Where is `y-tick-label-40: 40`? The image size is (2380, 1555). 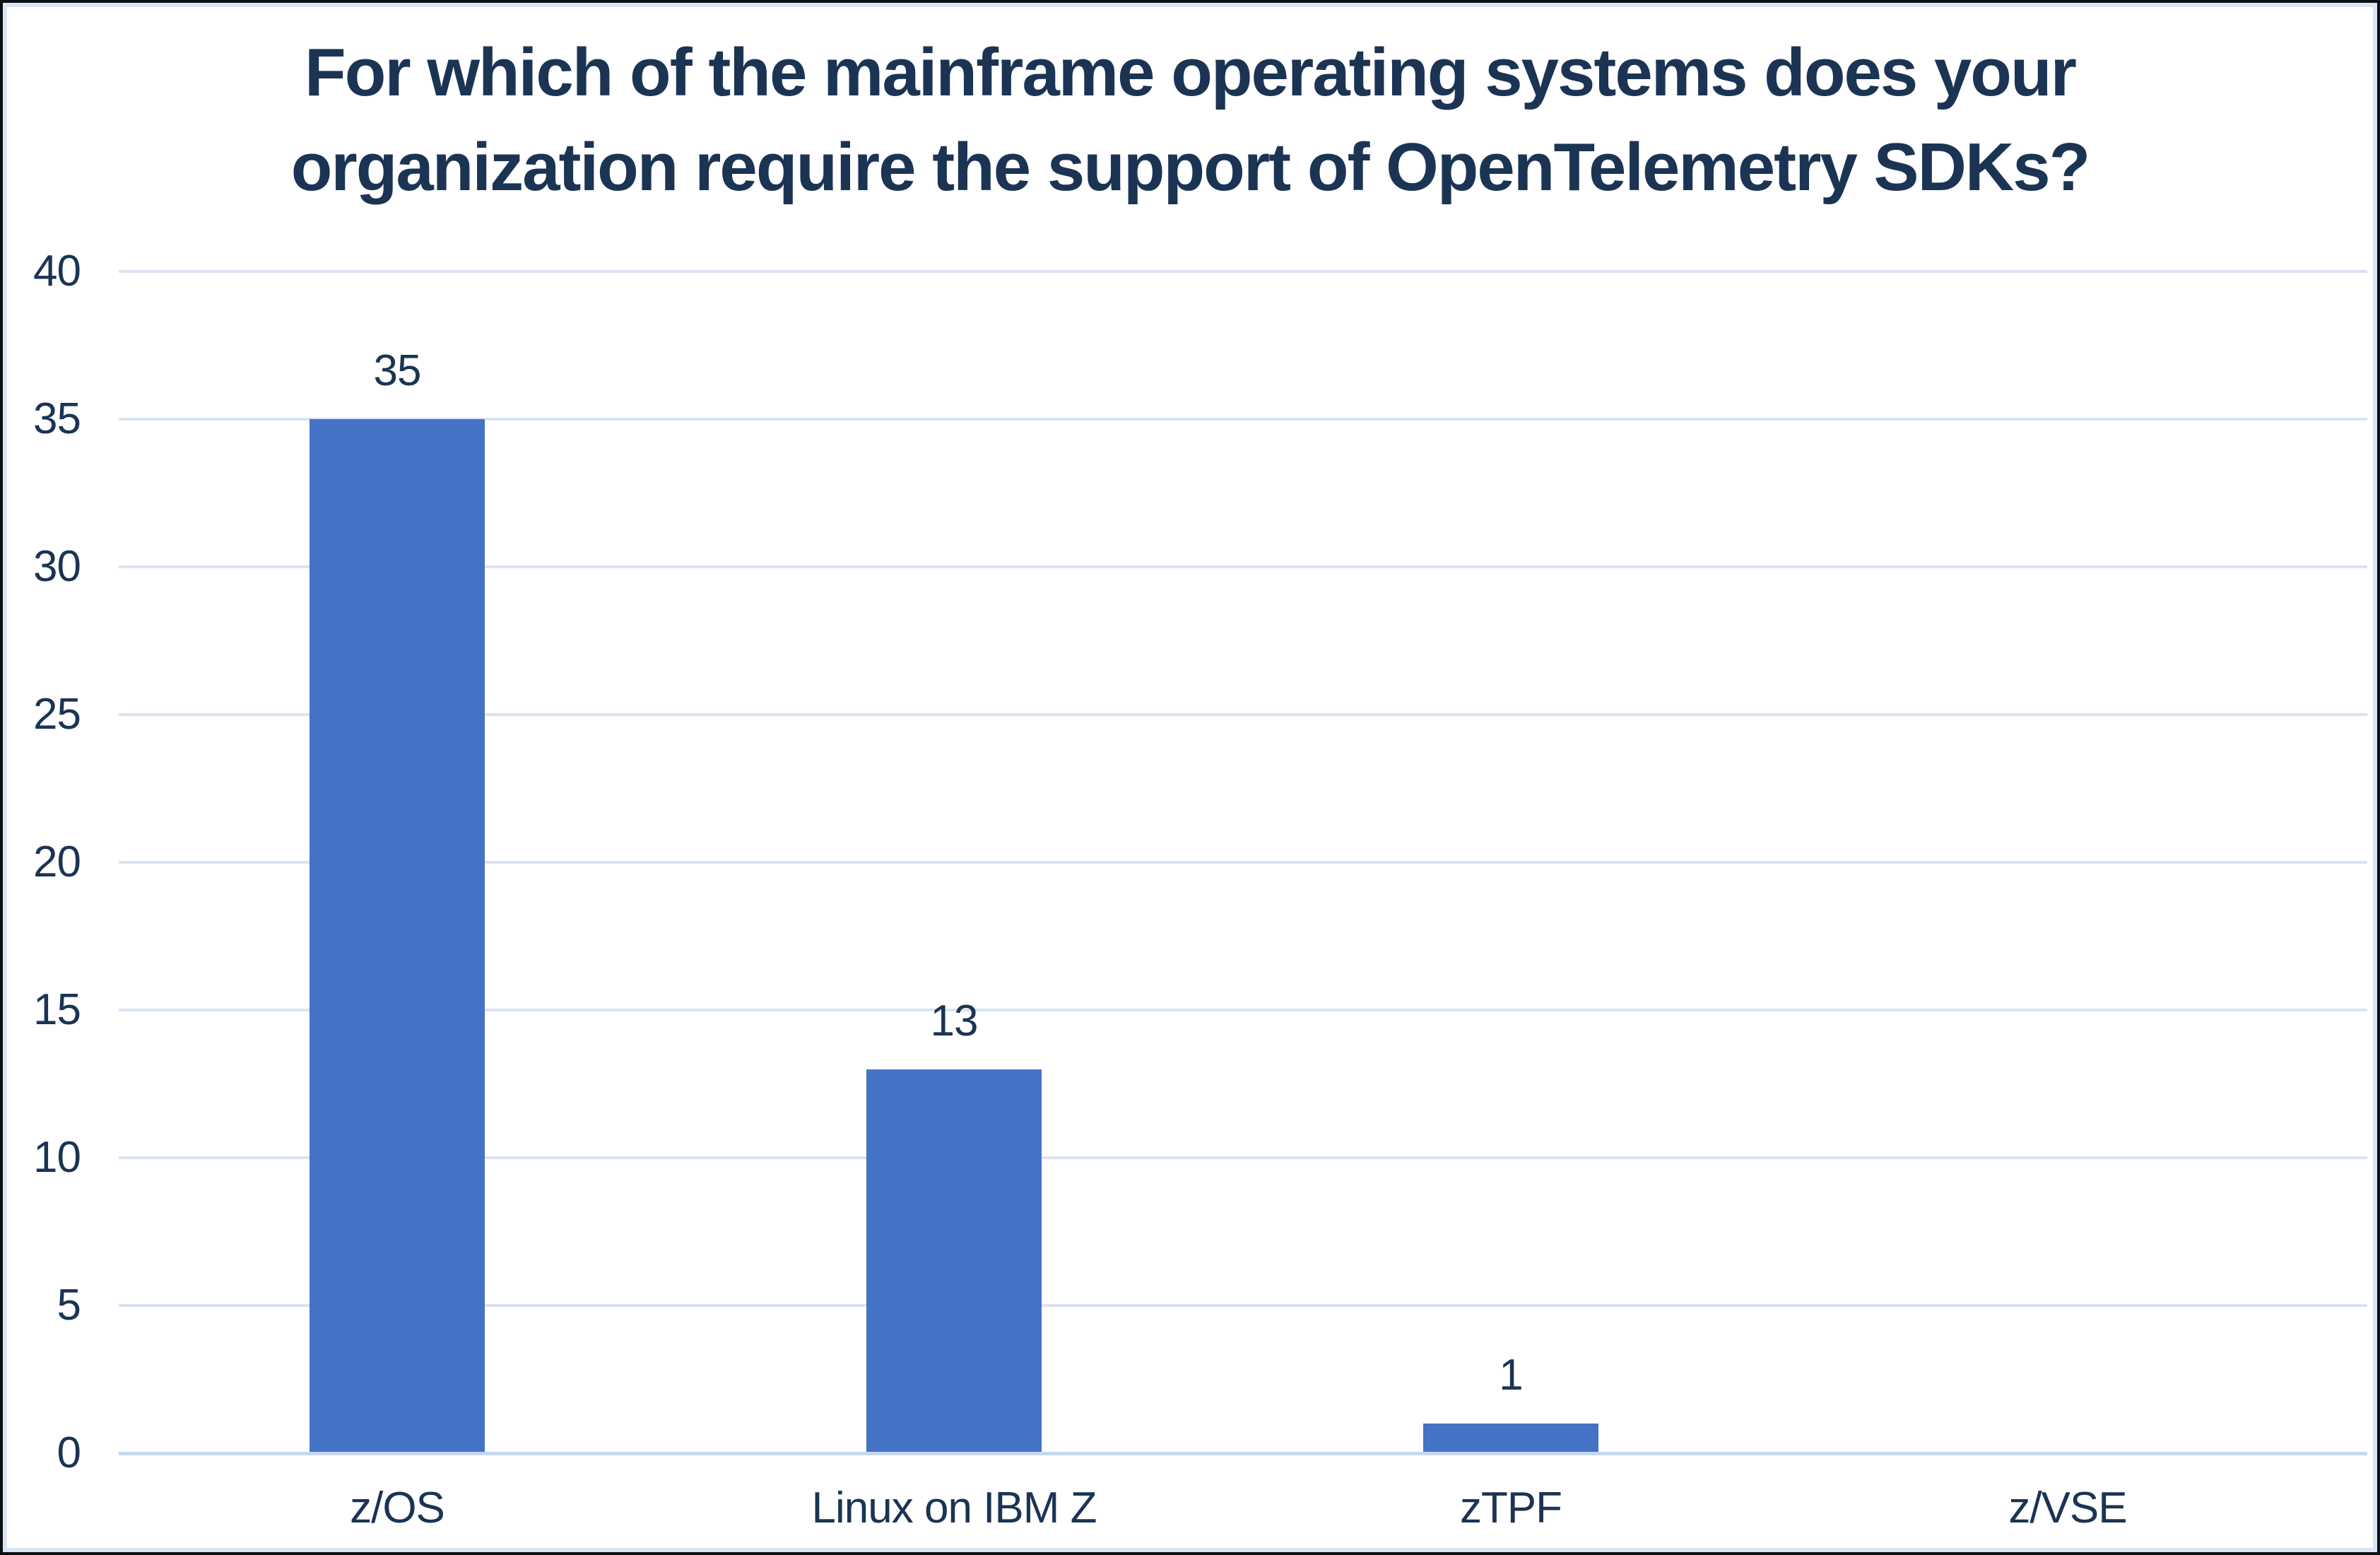
y-tick-label-40: 40 is located at coordinates (57, 271).